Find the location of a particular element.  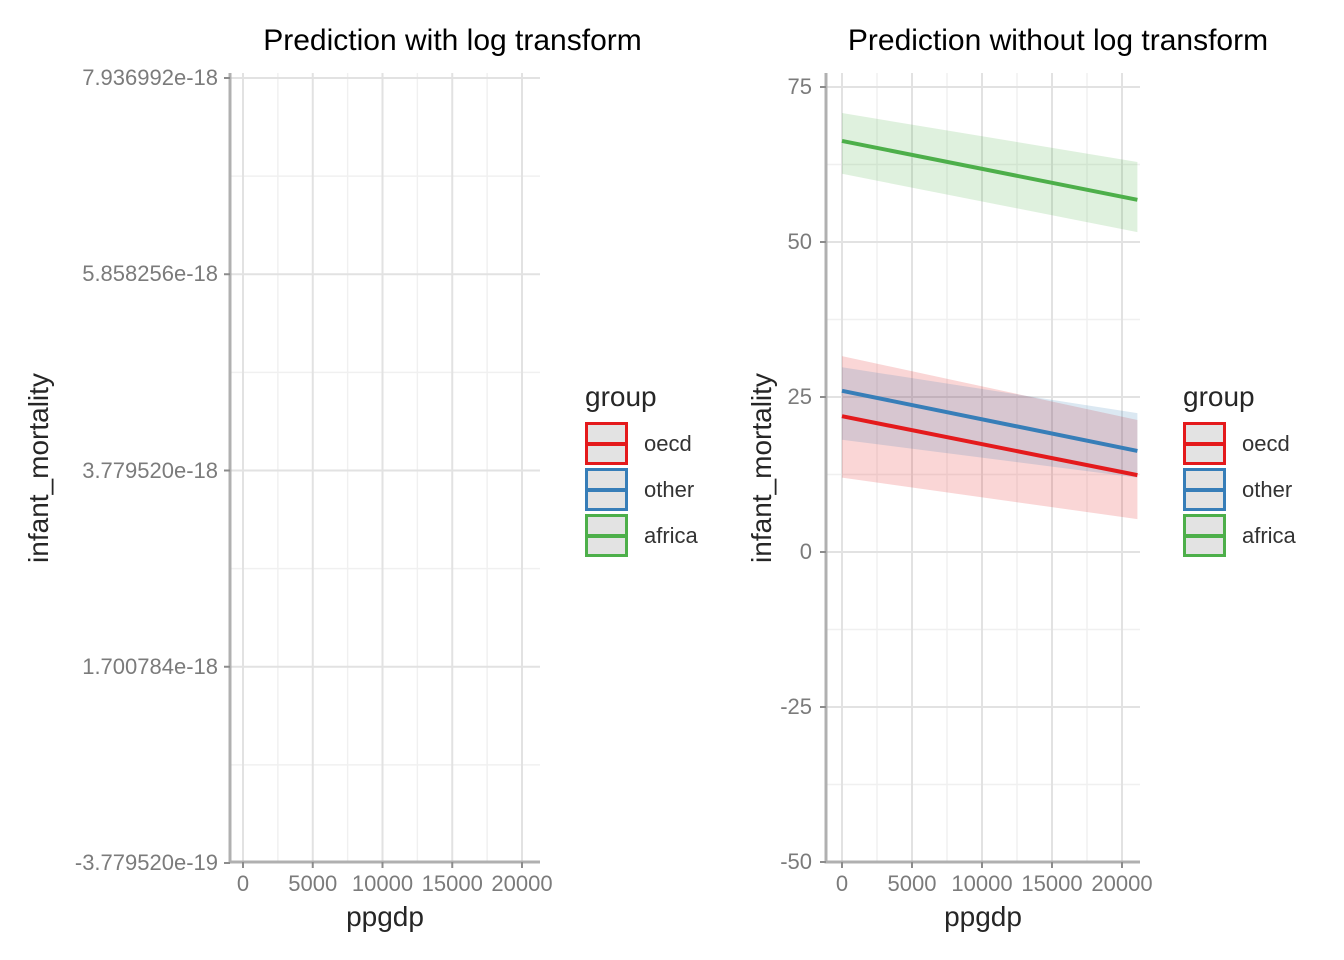

y-tick-label: 50 is located at coordinates (799, 241).